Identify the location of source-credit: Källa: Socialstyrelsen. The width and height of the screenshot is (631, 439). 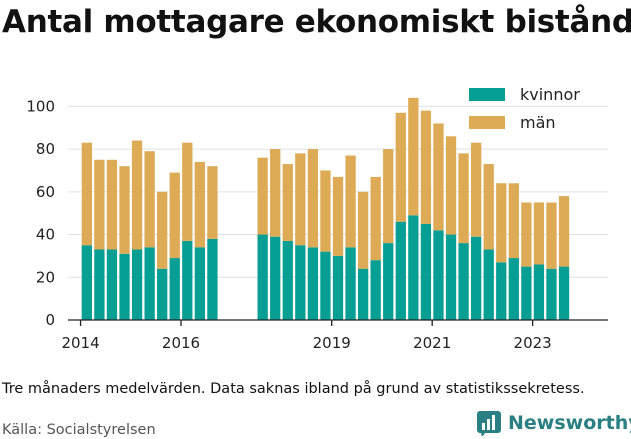
(79, 430).